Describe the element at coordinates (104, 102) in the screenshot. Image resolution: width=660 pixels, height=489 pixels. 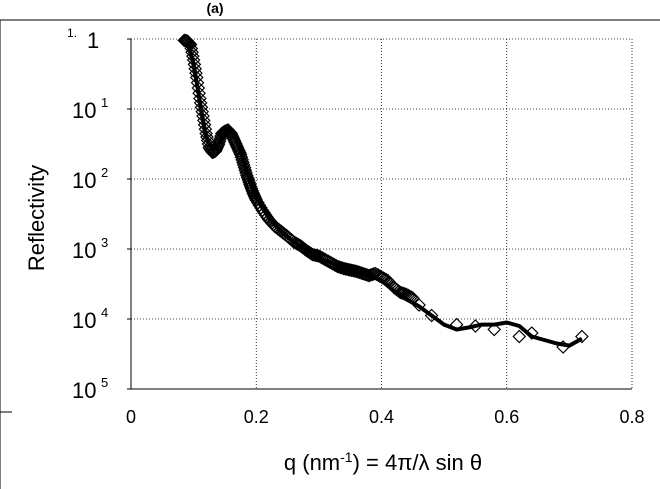
I see `y-tick-exponent: 1` at that location.